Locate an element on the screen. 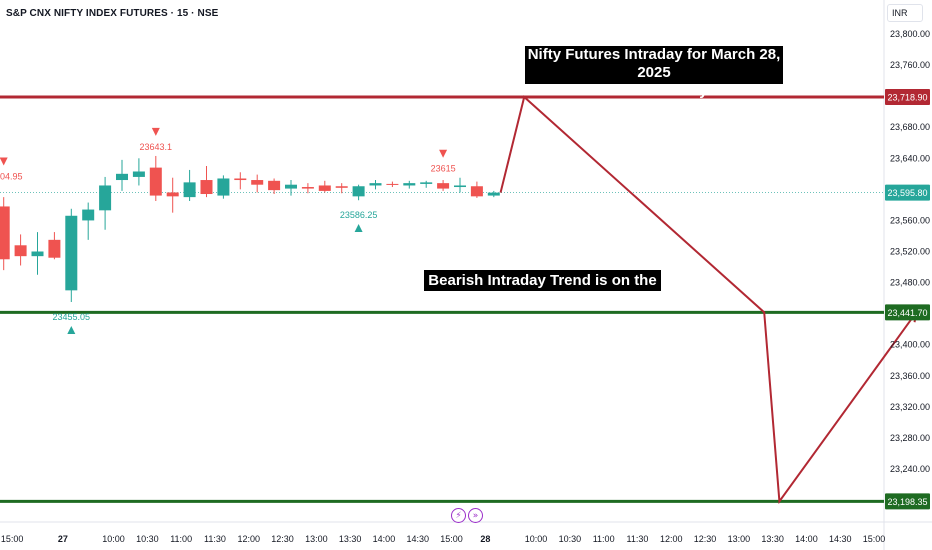  x-tick-label: 10:00 is located at coordinates (536, 539).